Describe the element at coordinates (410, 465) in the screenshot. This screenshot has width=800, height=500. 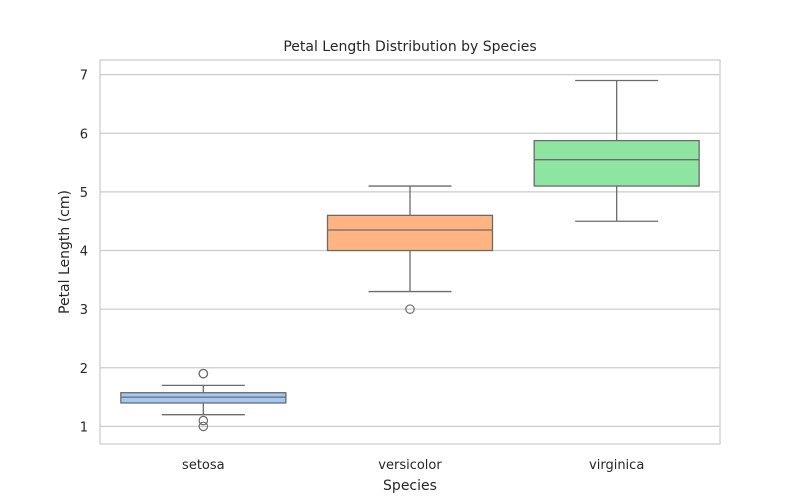
I see `x-tick-label-versicolor: versicolor` at that location.